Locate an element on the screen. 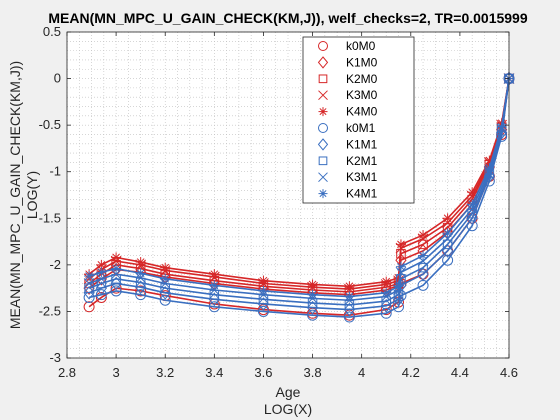 The width and height of the screenshot is (560, 420). legend-label: K1M1 is located at coordinates (362, 144).